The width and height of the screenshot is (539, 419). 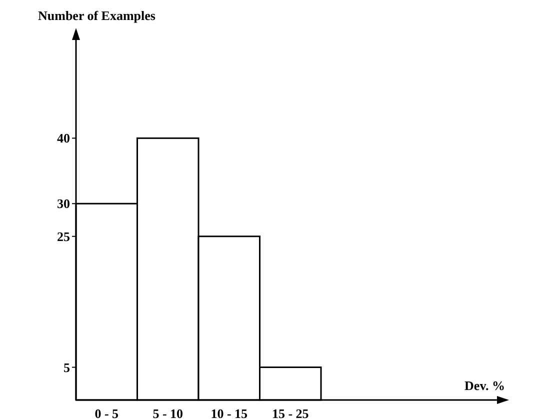 What do you see at coordinates (484, 385) in the screenshot?
I see `text: Dev. %` at bounding box center [484, 385].